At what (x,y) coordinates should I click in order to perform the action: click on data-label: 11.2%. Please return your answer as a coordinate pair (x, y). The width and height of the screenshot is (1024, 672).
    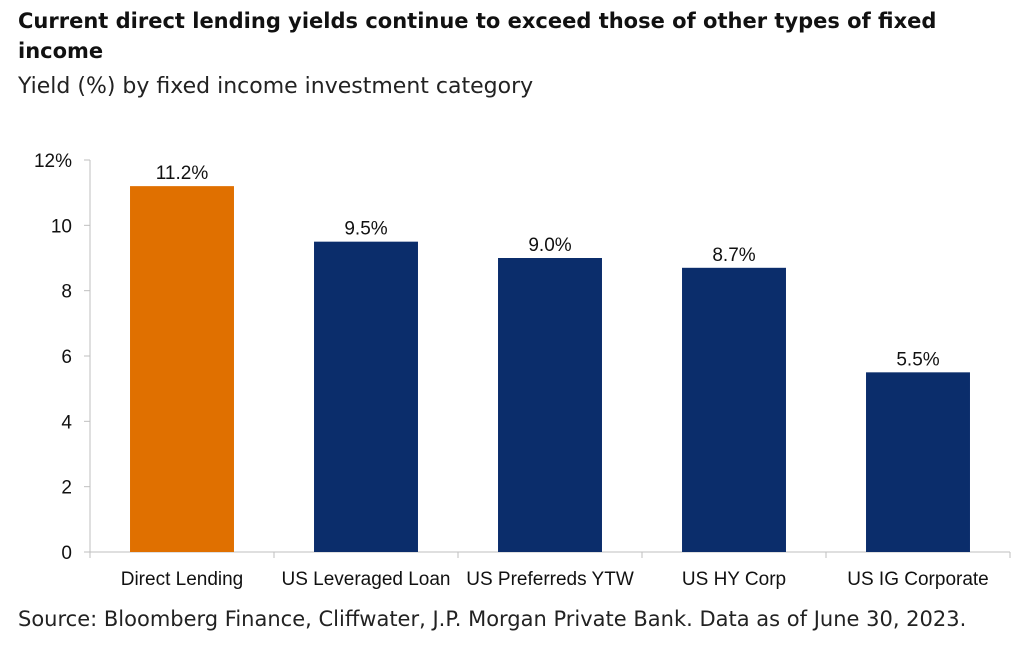
    Looking at the image, I should click on (182, 173).